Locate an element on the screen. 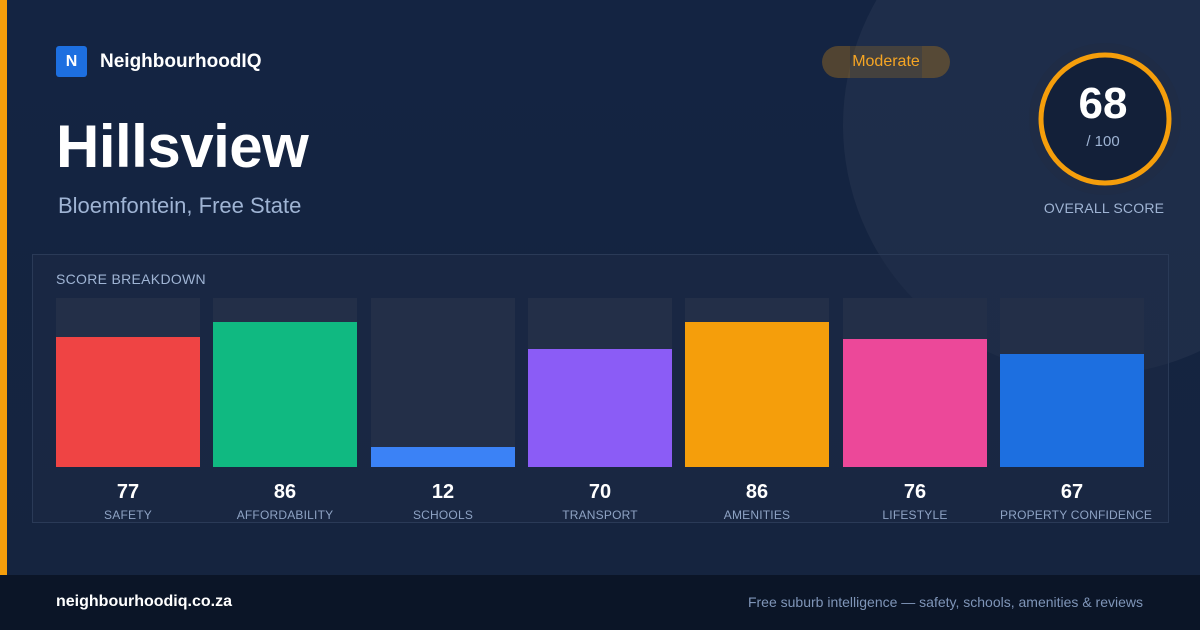 This screenshot has height=630, width=1200. gauge-inner-disc is located at coordinates (1105, 119).